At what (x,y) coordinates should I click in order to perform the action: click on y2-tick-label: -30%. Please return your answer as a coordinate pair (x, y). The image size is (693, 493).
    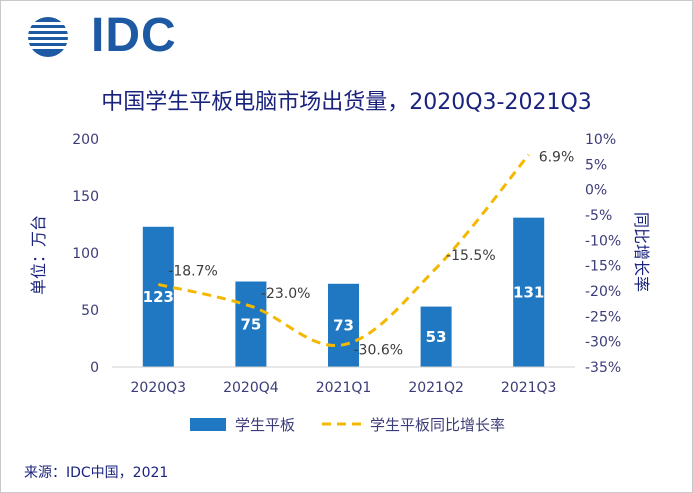
    Looking at the image, I should click on (603, 343).